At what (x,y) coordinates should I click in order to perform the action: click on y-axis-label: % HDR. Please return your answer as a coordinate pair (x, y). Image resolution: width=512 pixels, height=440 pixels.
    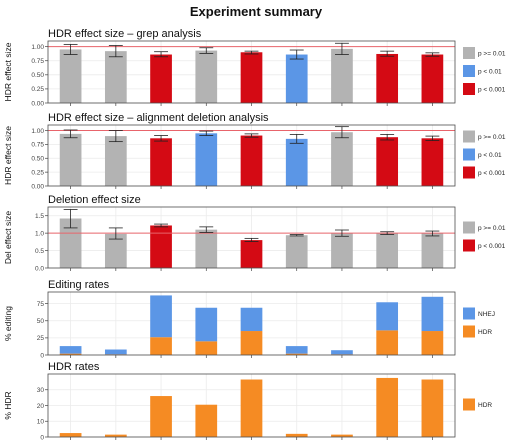
    Looking at the image, I should click on (8, 405).